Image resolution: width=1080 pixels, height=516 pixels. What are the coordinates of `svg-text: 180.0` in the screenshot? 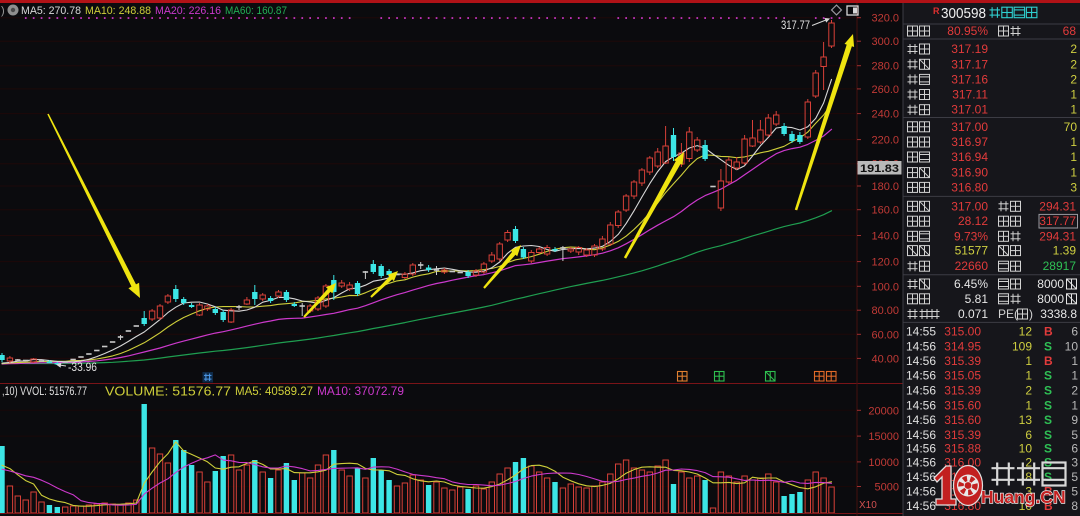 It's located at (885, 187).